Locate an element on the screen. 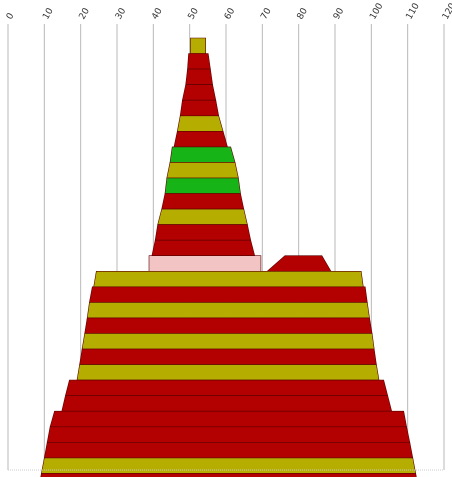 Image resolution: width=452 pixels, height=477 pixels. x-tick-label: 70 is located at coordinates (266, 13).